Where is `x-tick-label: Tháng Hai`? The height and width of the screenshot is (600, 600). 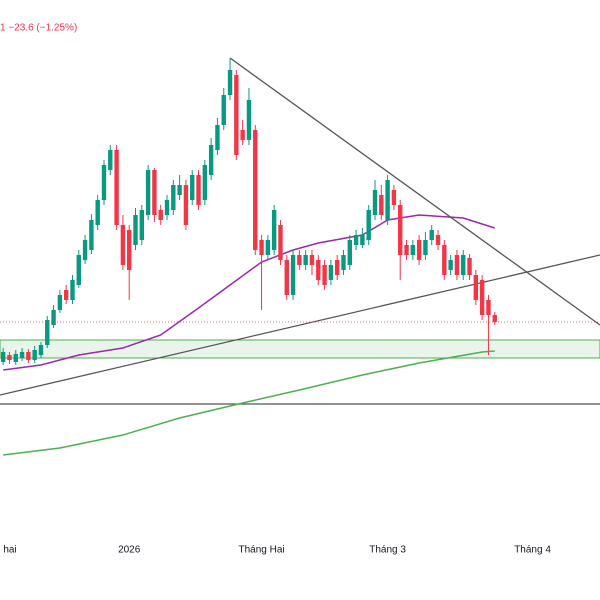 x-tick-label: Tháng Hai is located at coordinates (261, 550).